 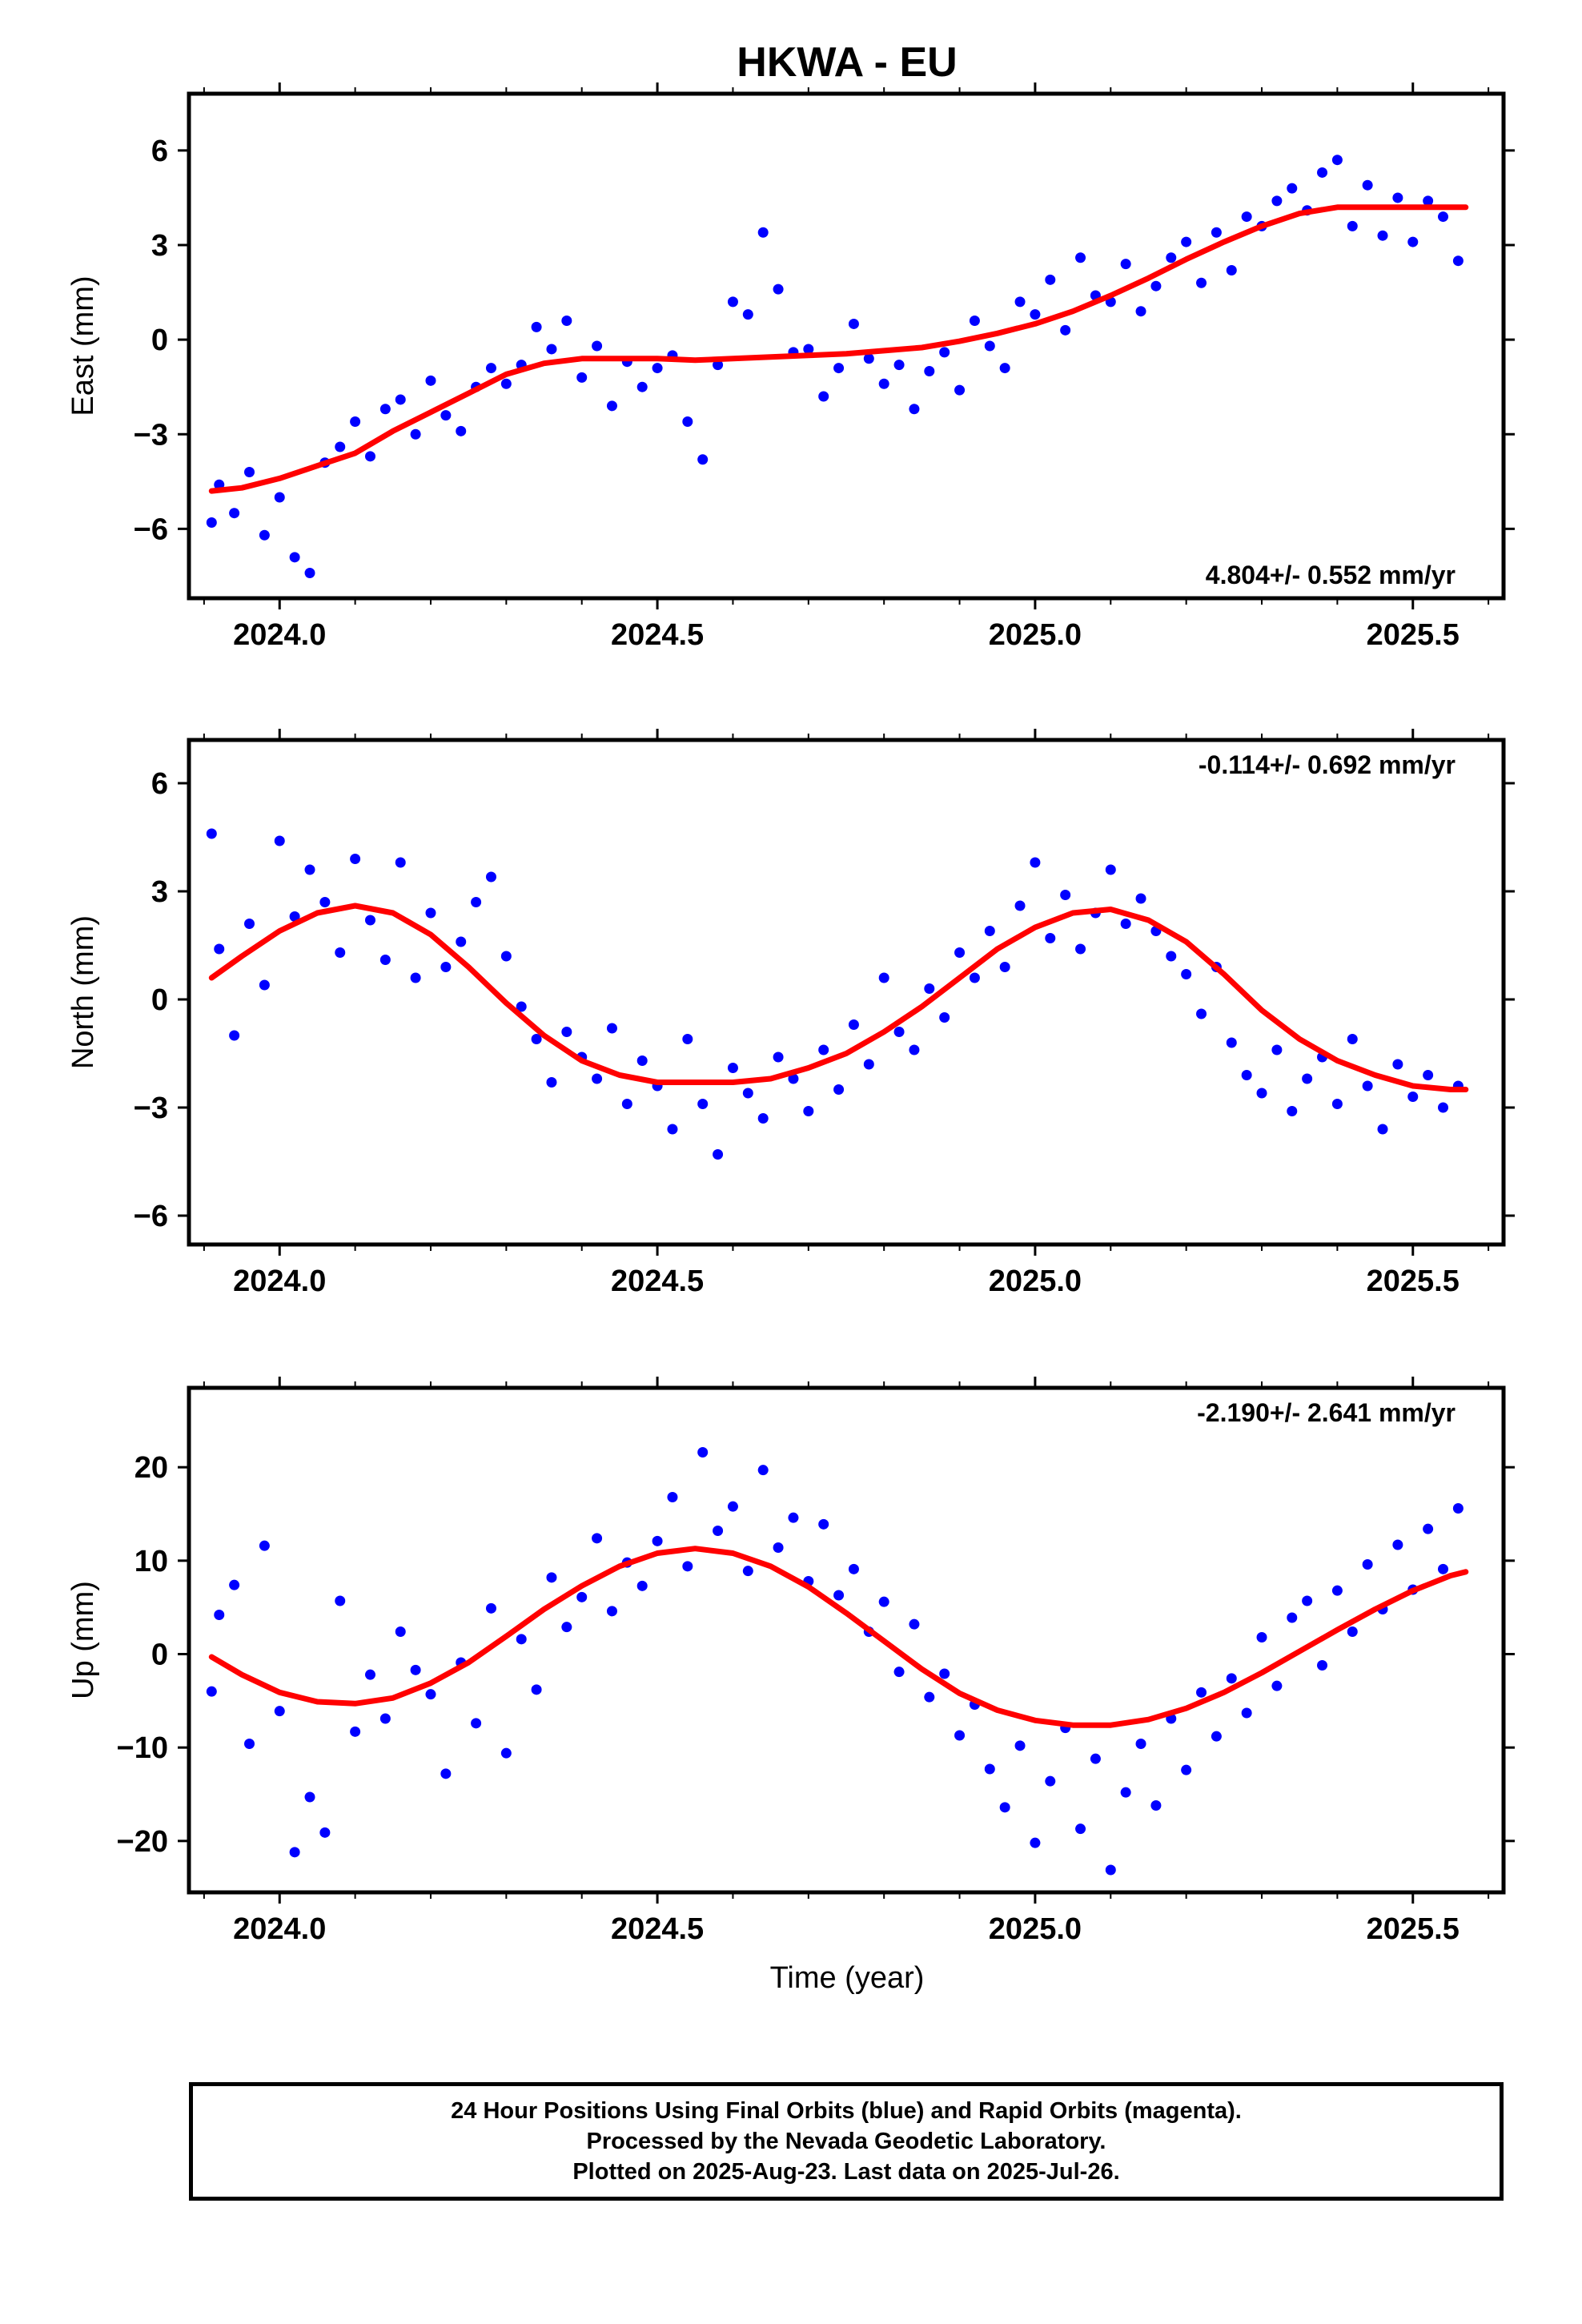 What do you see at coordinates (142, 1748) in the screenshot?
I see `up-y-tick-label: −10` at bounding box center [142, 1748].